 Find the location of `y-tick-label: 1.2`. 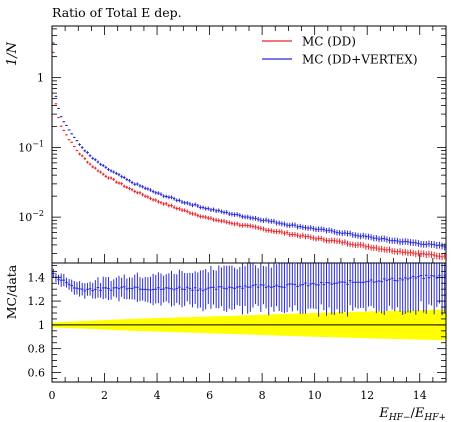

y-tick-label: 1.2 is located at coordinates (37, 301).